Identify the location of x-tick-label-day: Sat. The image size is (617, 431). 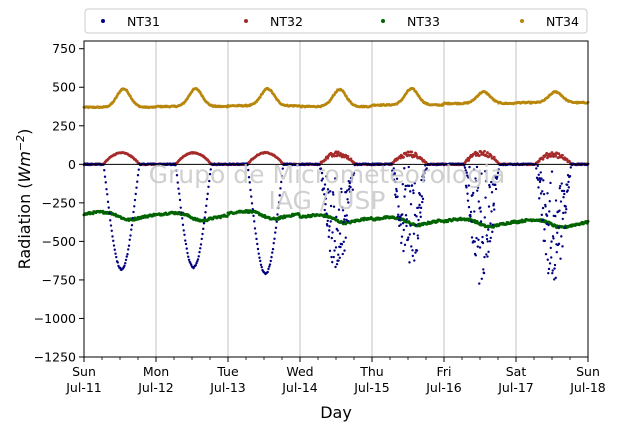
(516, 371).